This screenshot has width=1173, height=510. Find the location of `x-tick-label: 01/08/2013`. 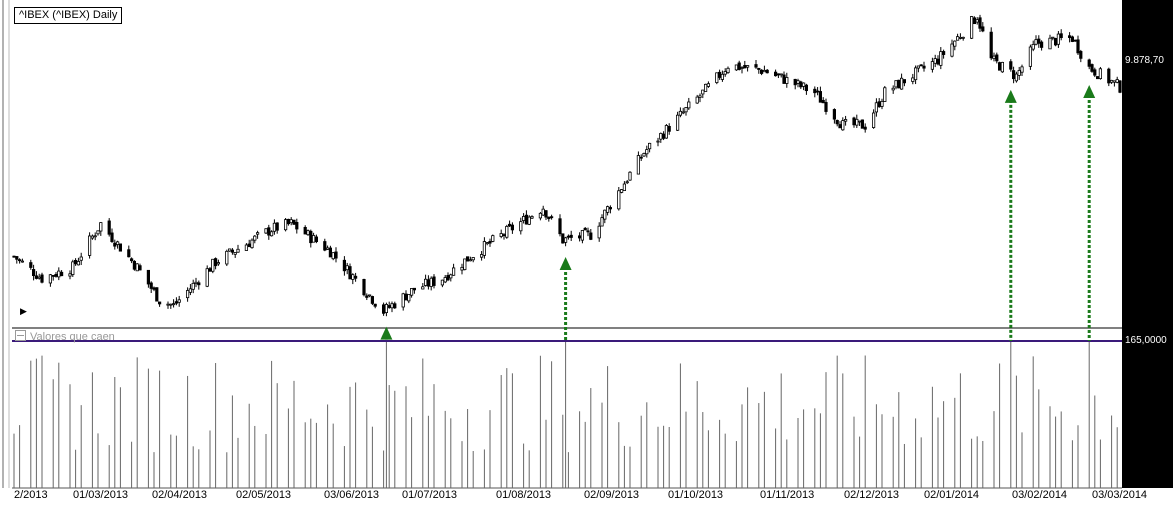

x-tick-label: 01/08/2013 is located at coordinates (524, 495).